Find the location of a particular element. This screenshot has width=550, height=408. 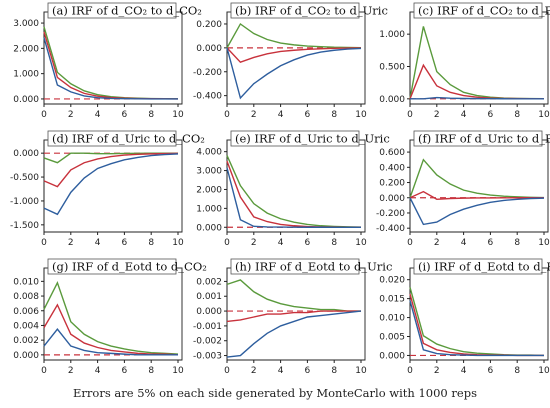

y-tick-label: 0.001 is located at coordinates (209, 297).